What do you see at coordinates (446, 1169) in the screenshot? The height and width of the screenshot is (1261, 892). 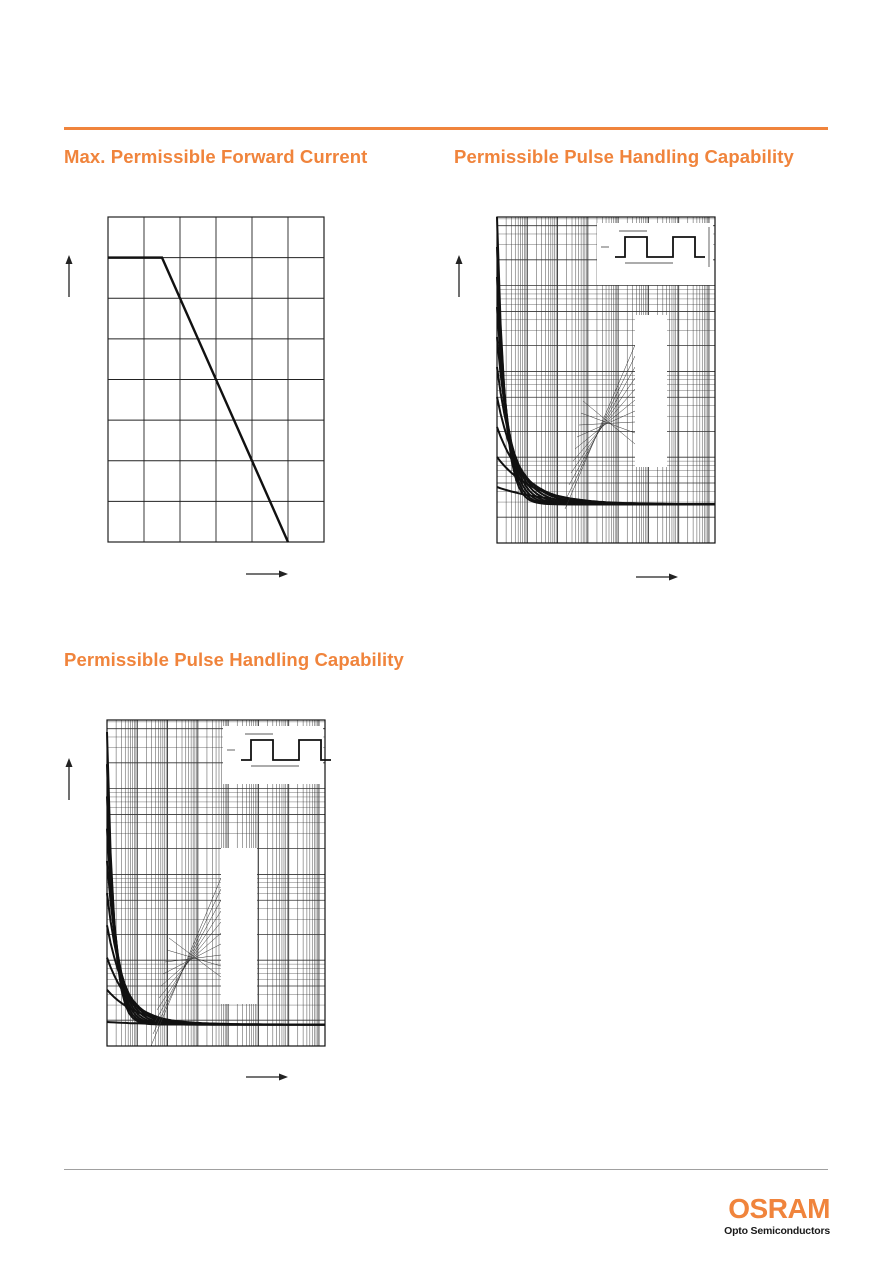 I see `footer-rule` at bounding box center [446, 1169].